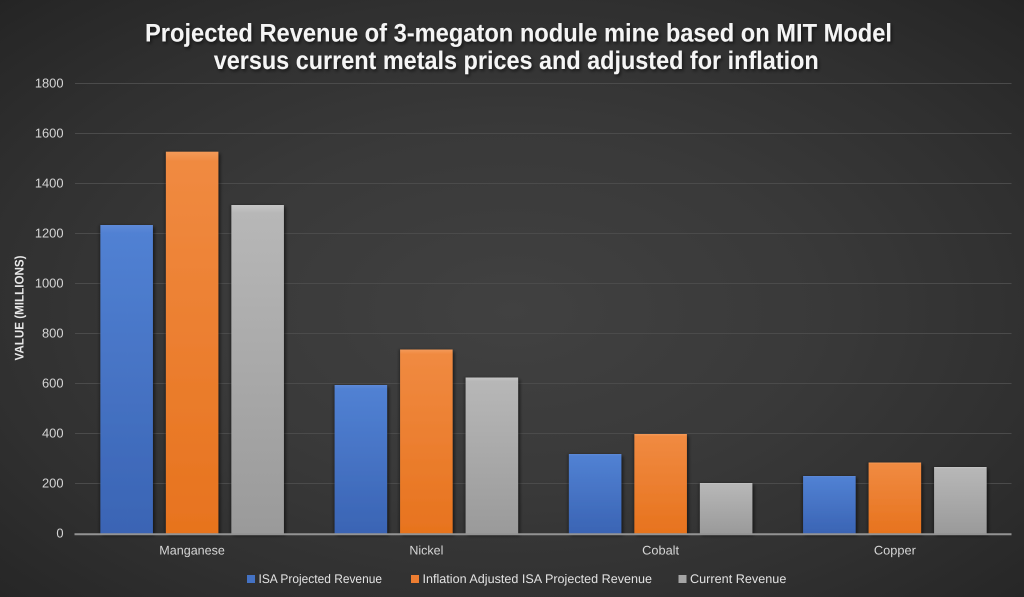  What do you see at coordinates (661, 551) in the screenshot?
I see `svg-text: Cobalt` at bounding box center [661, 551].